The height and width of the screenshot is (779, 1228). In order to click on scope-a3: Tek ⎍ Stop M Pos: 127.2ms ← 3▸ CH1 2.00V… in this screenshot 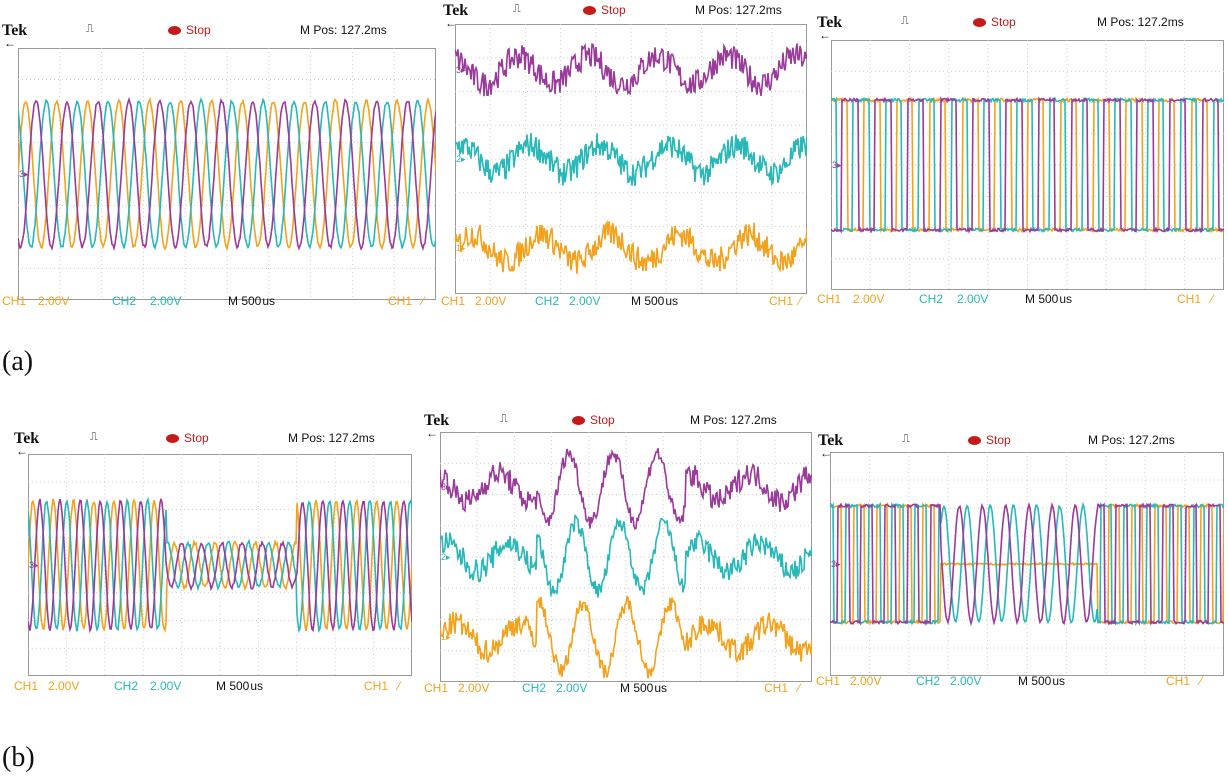, I will do `click(1021, 161)`.